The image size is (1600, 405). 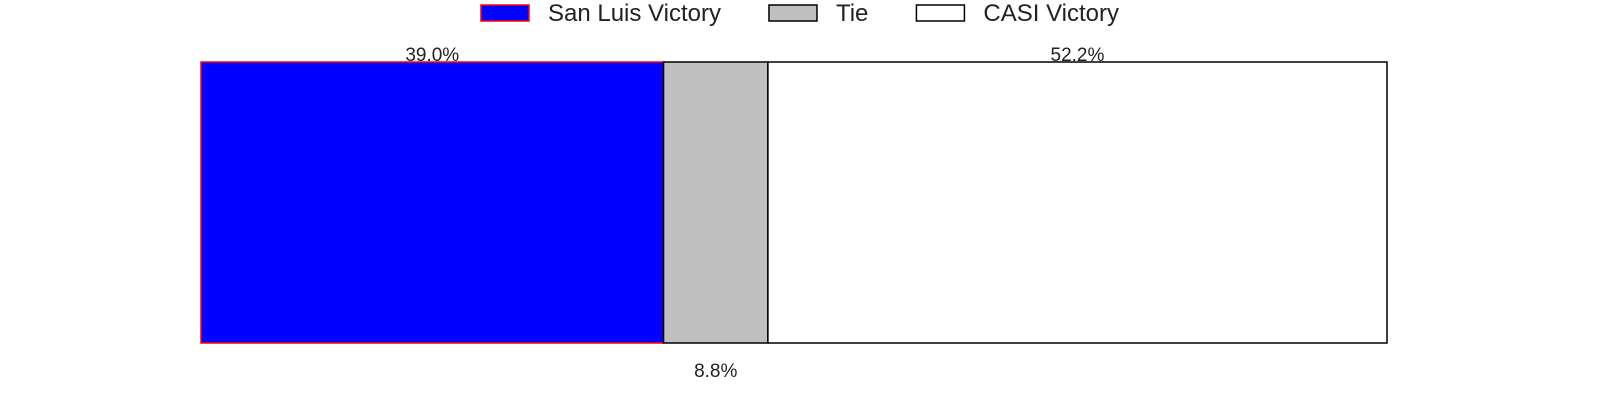 What do you see at coordinates (715, 202) in the screenshot?
I see `bar-segment-tie` at bounding box center [715, 202].